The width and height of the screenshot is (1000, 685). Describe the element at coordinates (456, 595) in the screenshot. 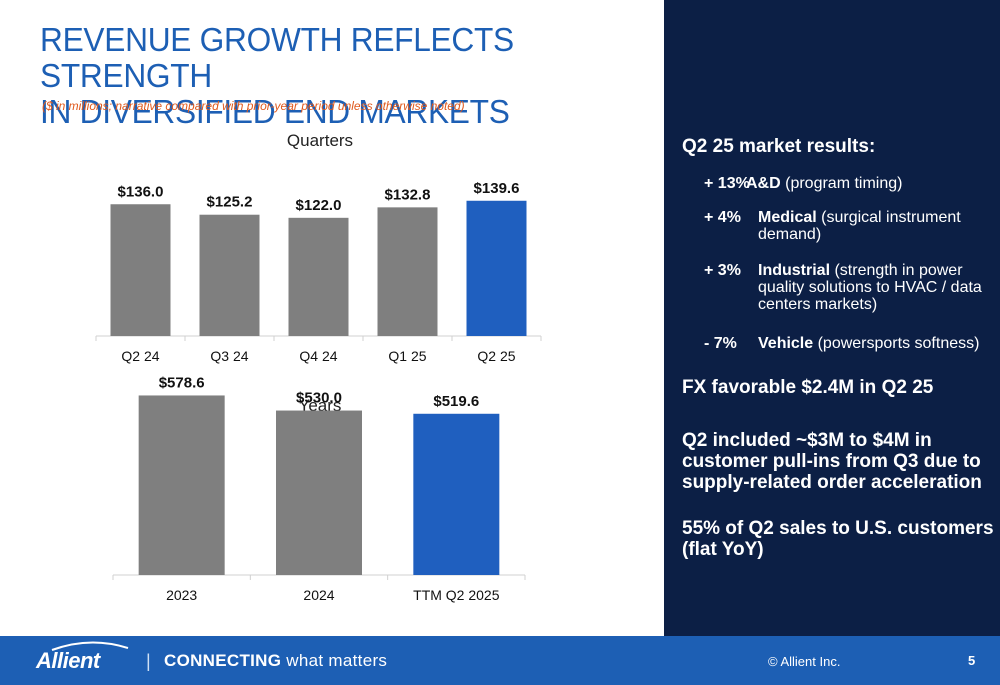

I see `x-tick-label: TTM Q2 2025` at that location.